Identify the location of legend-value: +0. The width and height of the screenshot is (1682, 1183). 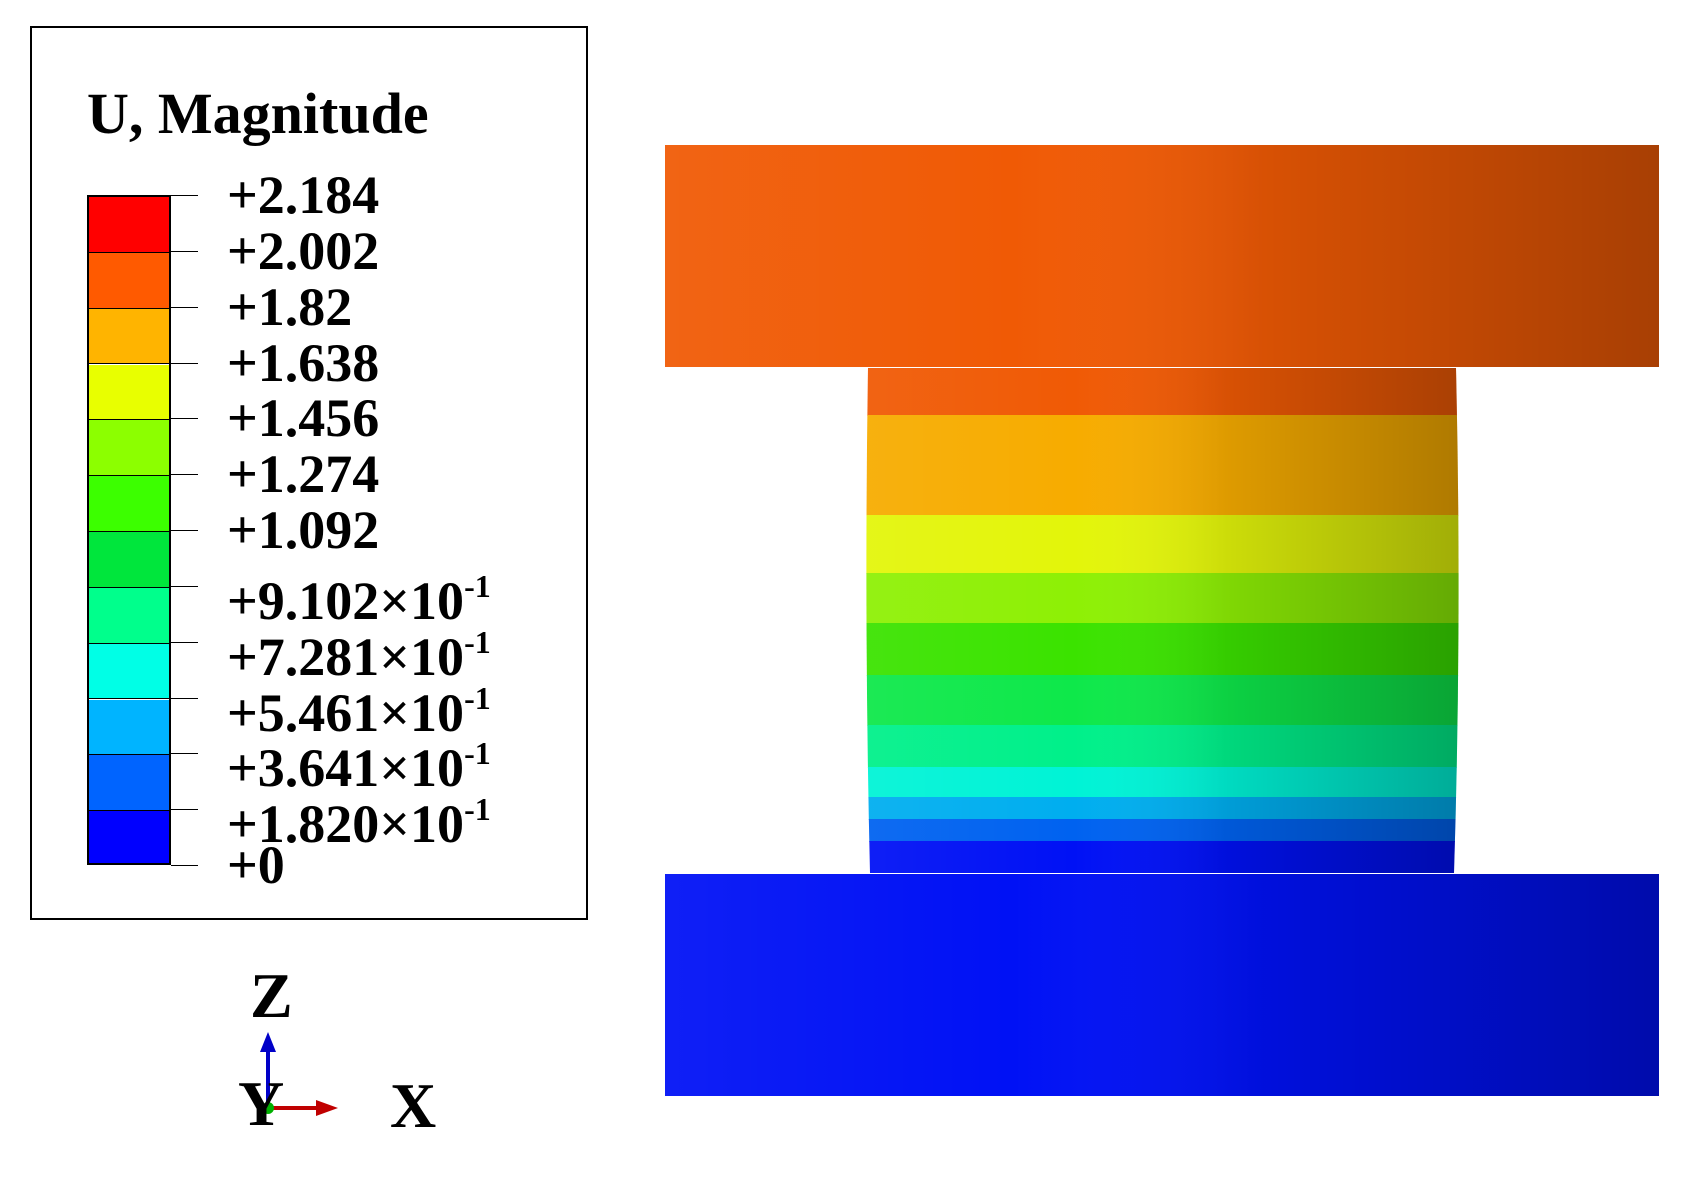
(256, 865).